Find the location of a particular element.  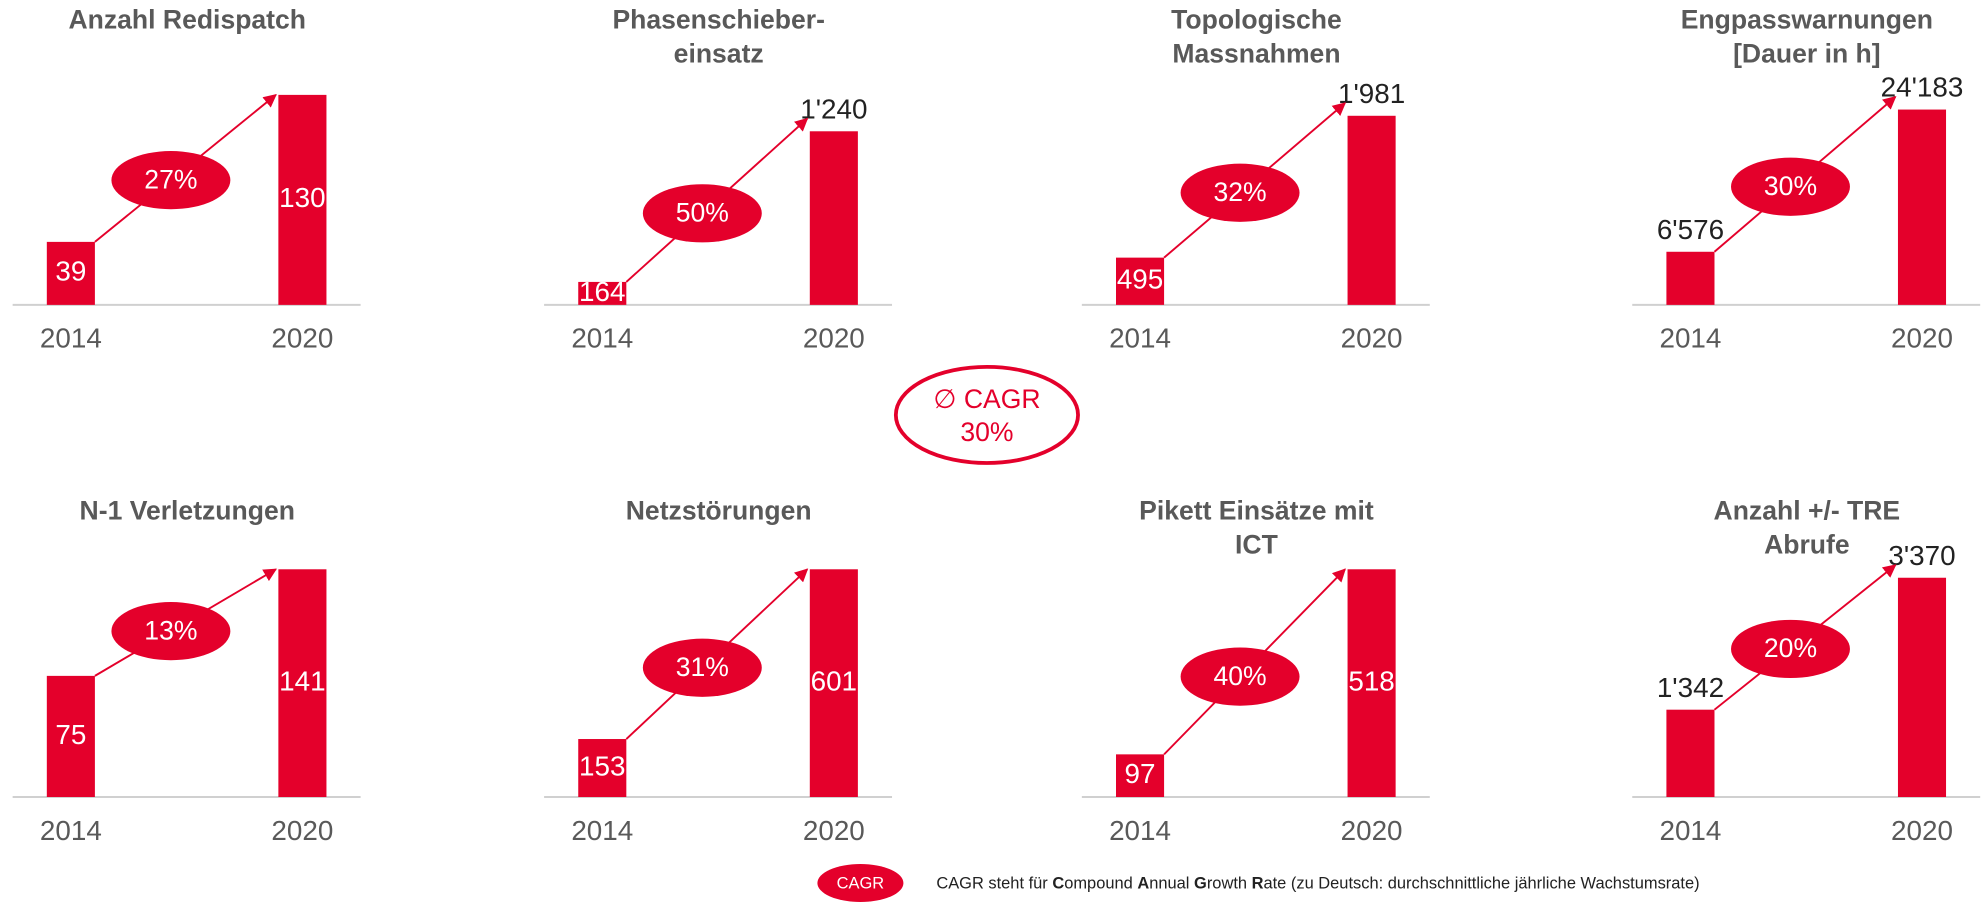

chart-title: einsatz is located at coordinates (719, 54).